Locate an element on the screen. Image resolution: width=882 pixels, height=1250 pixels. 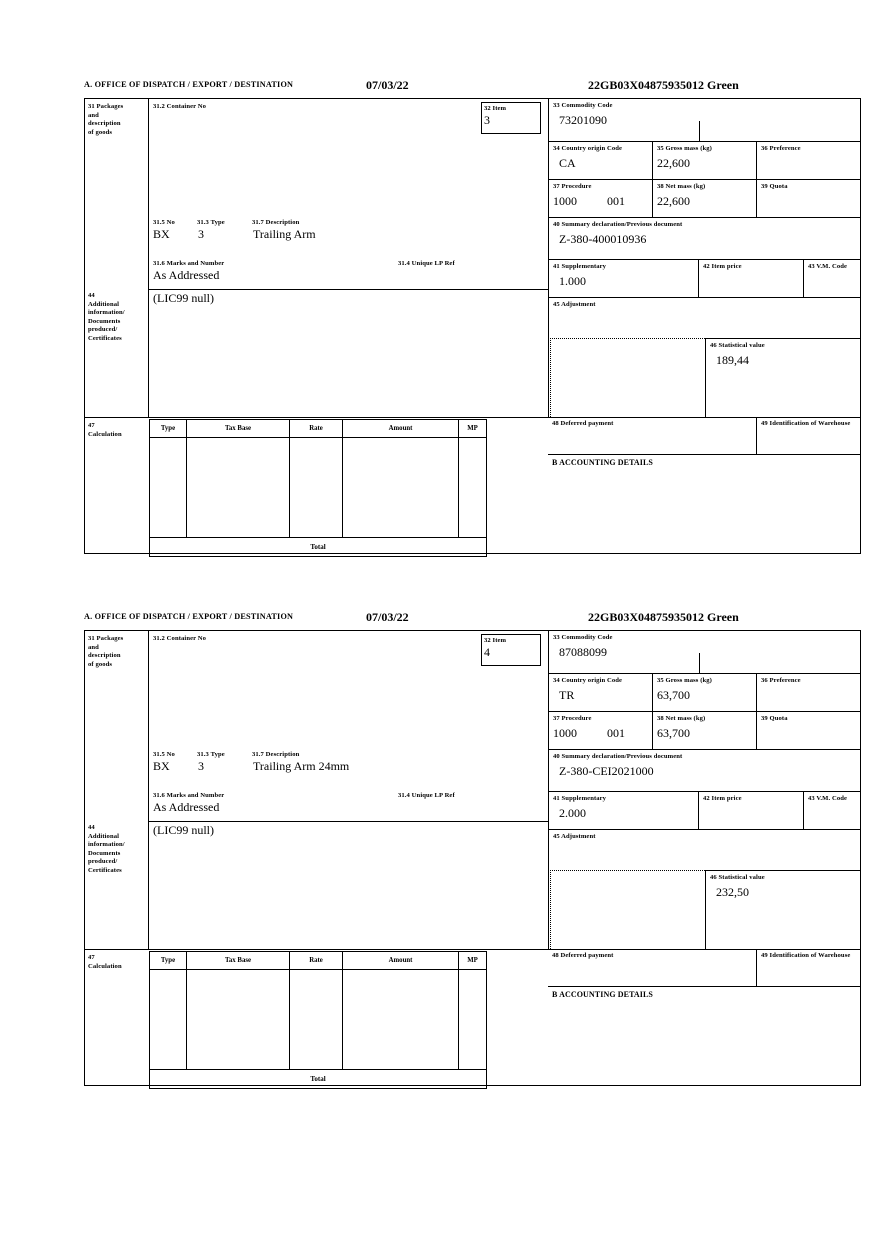
quota-label: 39 Quota is located at coordinates (774, 186).